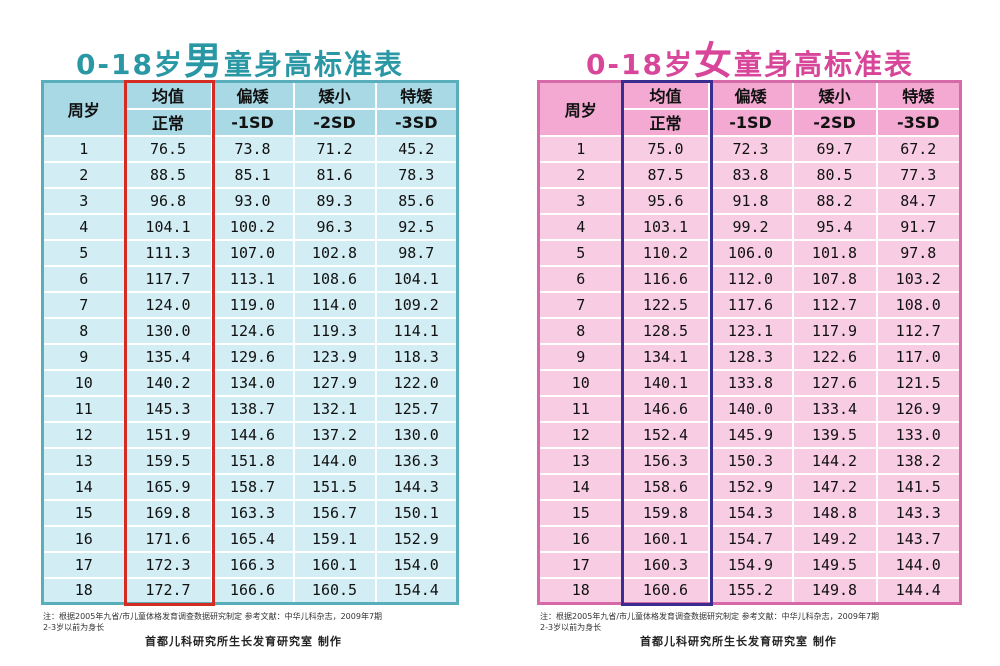 This screenshot has width=1000, height=666. What do you see at coordinates (750, 95) in the screenshot?
I see `header-short: 偏矮` at bounding box center [750, 95].